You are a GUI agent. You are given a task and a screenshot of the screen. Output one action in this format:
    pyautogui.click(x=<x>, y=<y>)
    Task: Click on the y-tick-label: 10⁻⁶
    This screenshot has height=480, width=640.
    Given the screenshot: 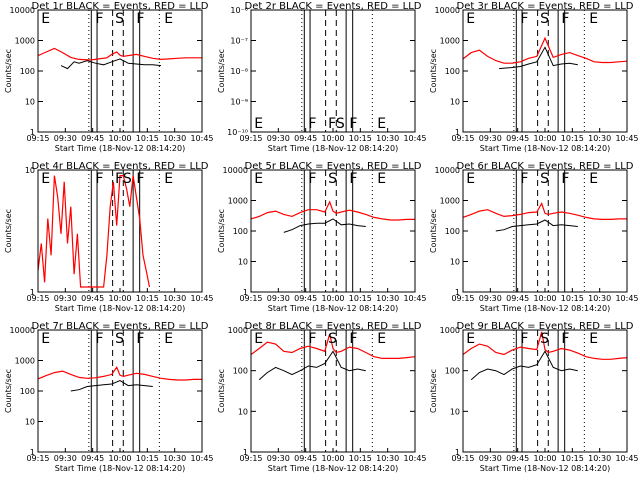 What is the action you would take?
    pyautogui.click(x=239, y=10)
    